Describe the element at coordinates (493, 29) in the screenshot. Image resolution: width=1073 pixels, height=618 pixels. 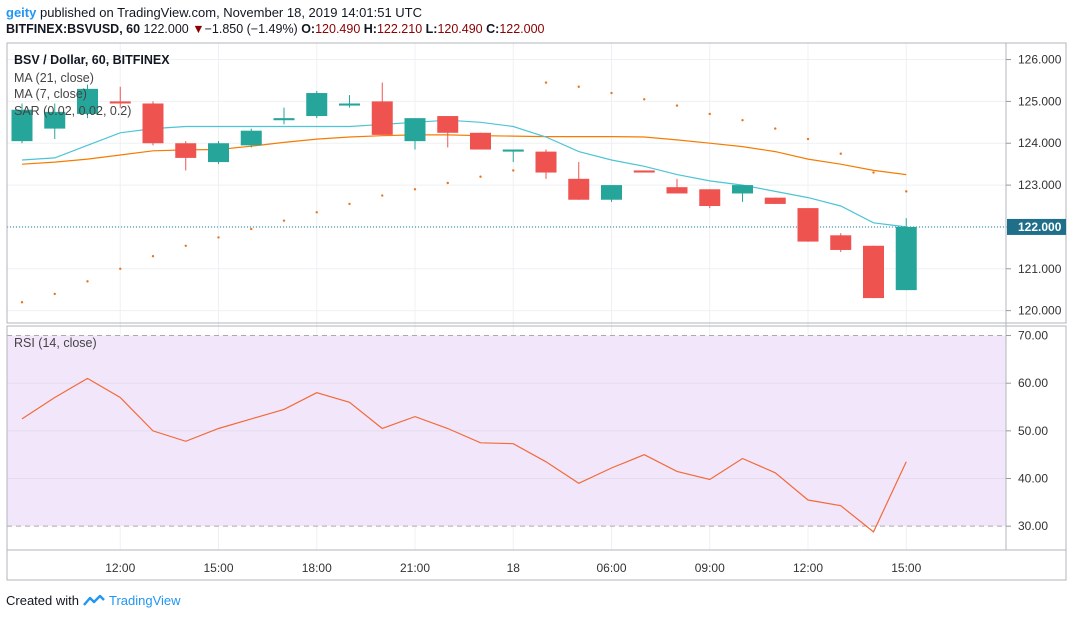
I see `close-label: C:` at that location.